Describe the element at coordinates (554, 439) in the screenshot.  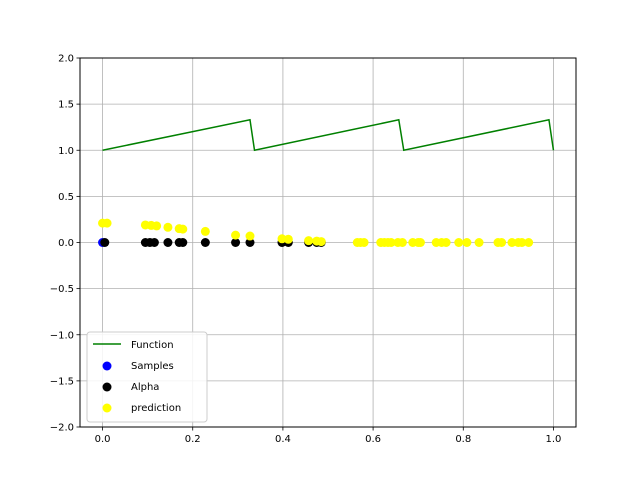
I see `x-tick-label: 1.0` at that location.